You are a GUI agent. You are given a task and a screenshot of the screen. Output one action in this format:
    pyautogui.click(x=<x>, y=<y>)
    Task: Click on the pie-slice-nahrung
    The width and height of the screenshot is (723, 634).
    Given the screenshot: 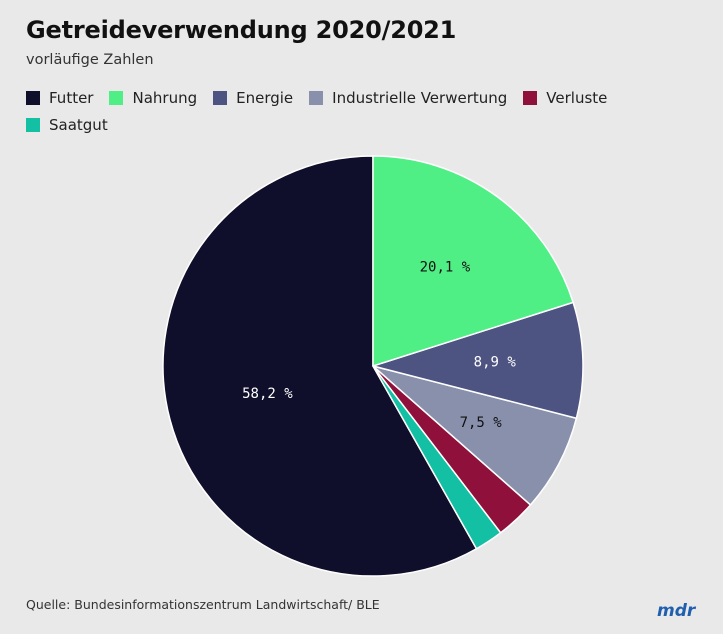 What is the action you would take?
    pyautogui.click(x=473, y=261)
    